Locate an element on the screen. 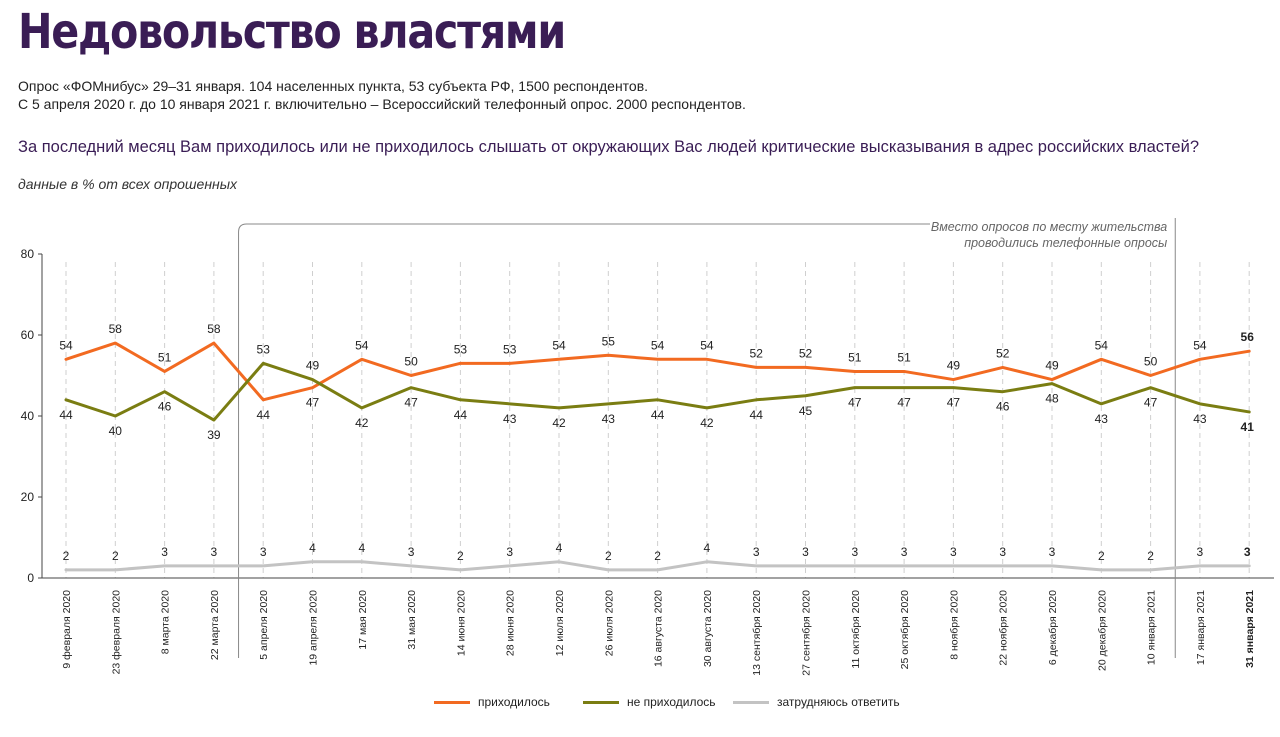 This screenshot has height=737, width=1280. legend-item-undecided: затрудняюсь ответить is located at coordinates (816, 702).